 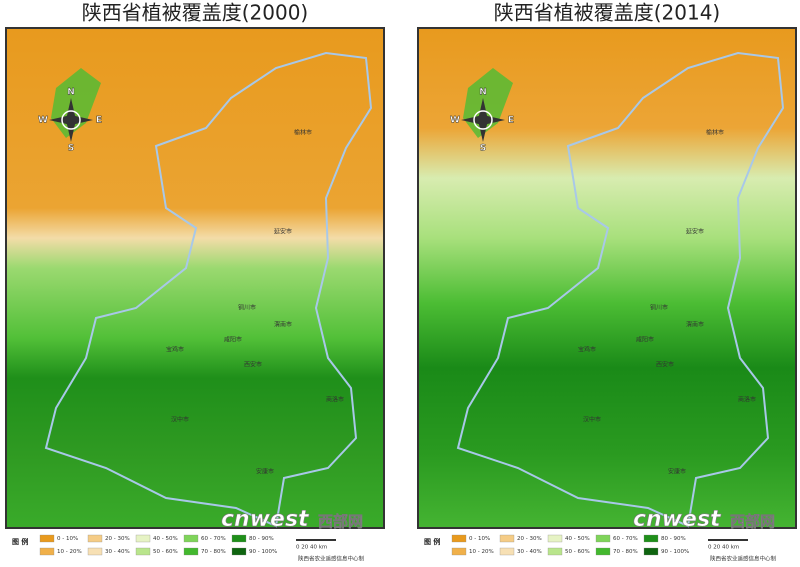 What do you see at coordinates (607, 13) in the screenshot?
I see `map-title: 陕西省植被覆盖度(2014)` at bounding box center [607, 13].